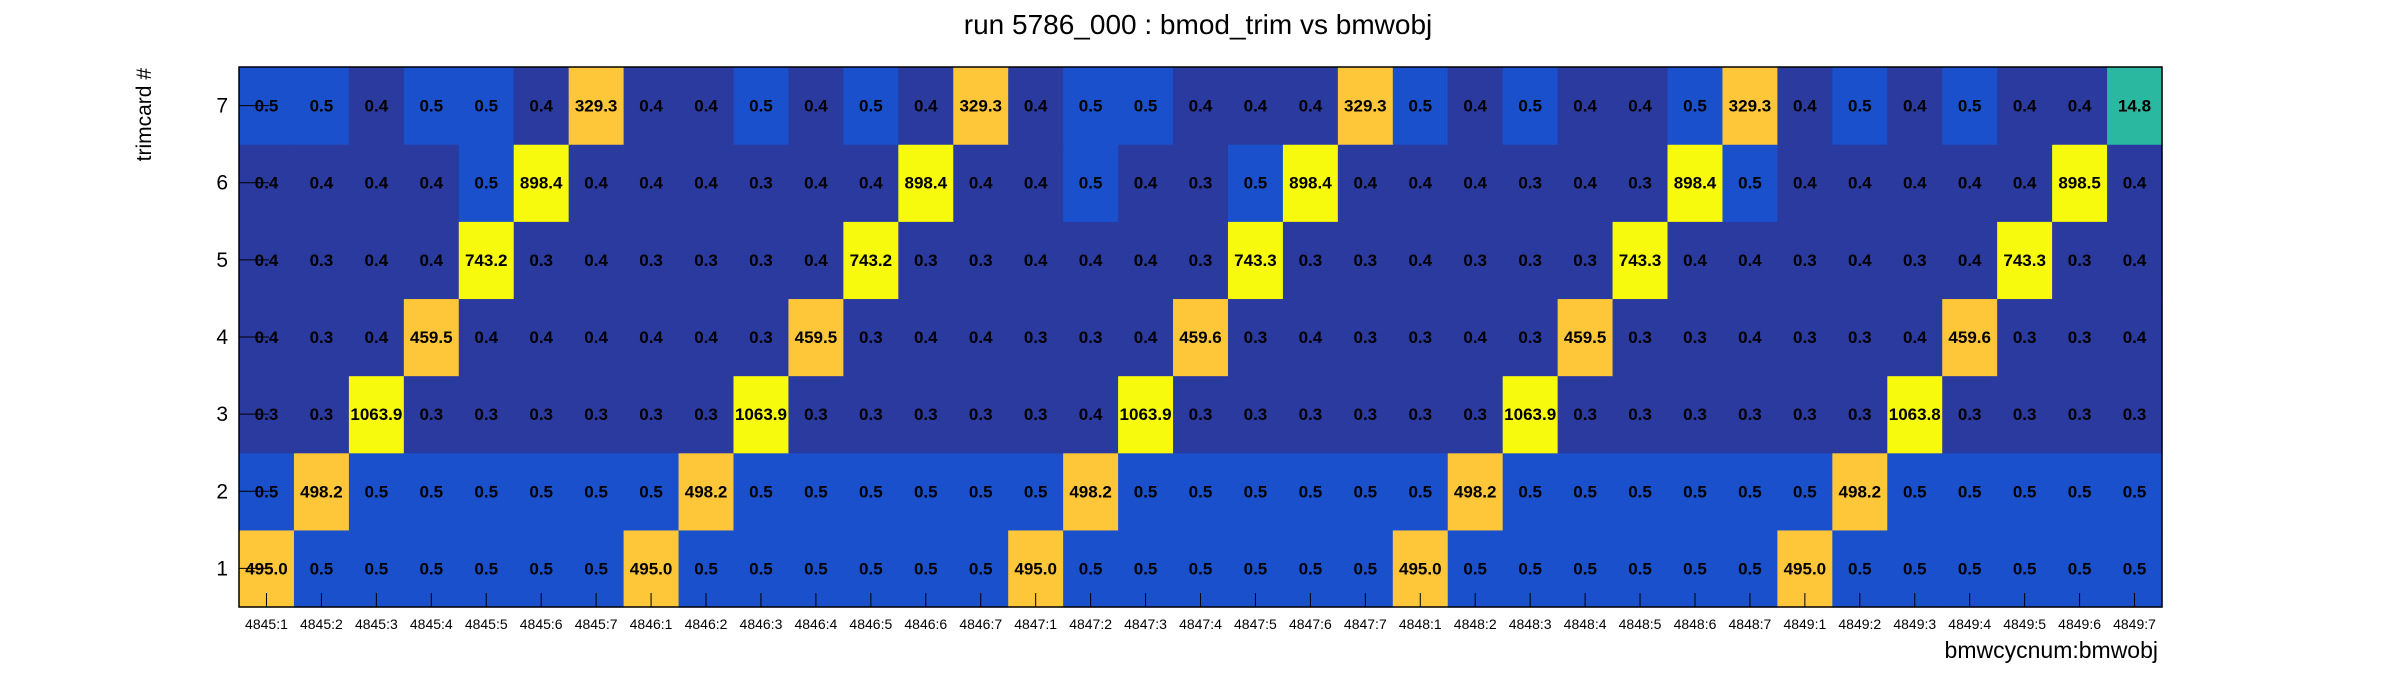 The height and width of the screenshot is (677, 2396). What do you see at coordinates (1198, 24) in the screenshot?
I see `chart-title: run 5786_000 : bmod_trim vs bmwobj` at bounding box center [1198, 24].